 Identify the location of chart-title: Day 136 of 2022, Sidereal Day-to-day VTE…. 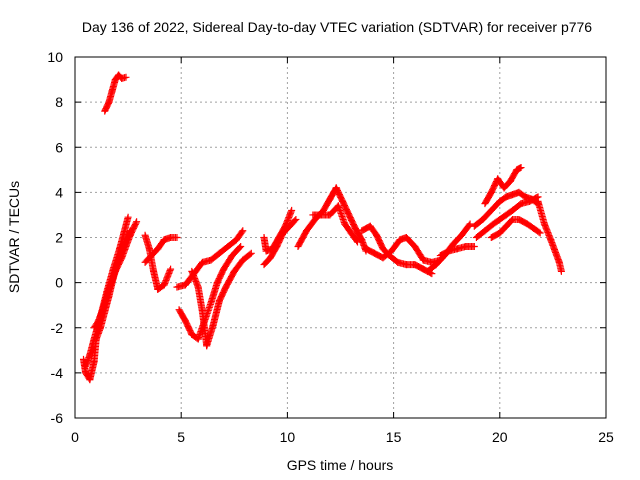
(337, 27).